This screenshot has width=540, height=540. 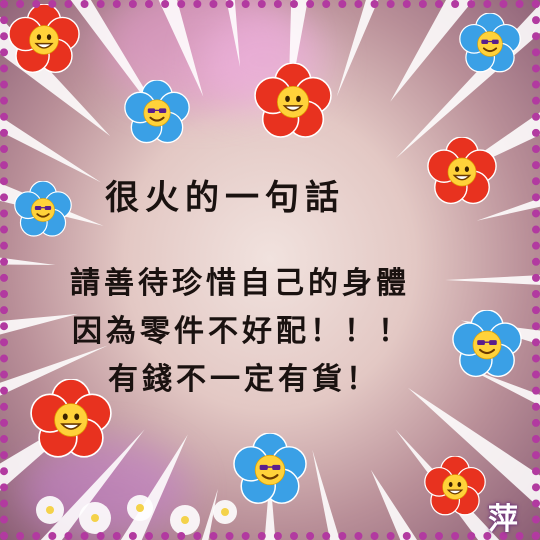 What do you see at coordinates (242, 331) in the screenshot?
I see `message-line-2: 因為零件不好配！！！` at bounding box center [242, 331].